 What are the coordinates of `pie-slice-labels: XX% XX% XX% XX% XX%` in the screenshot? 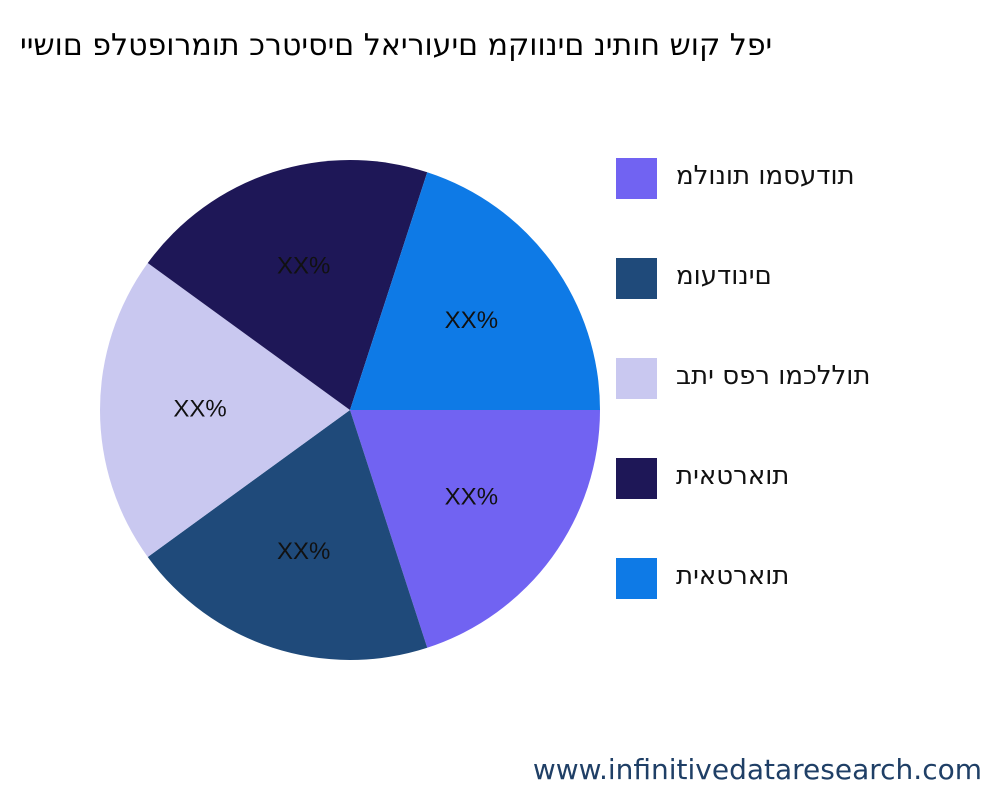 It's located at (335, 409).